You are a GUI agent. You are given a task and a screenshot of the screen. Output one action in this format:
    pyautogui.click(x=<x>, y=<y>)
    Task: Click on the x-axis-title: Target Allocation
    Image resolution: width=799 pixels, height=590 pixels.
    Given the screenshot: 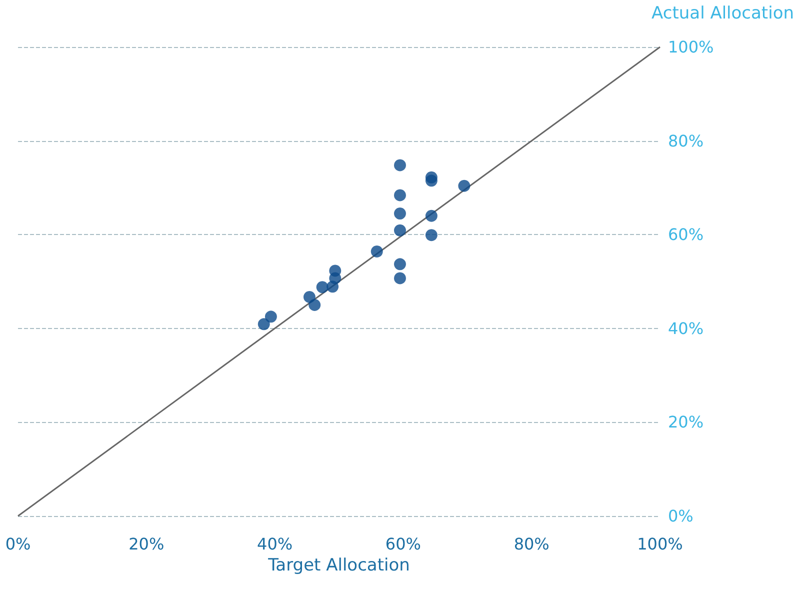 What is the action you would take?
    pyautogui.click(x=338, y=565)
    